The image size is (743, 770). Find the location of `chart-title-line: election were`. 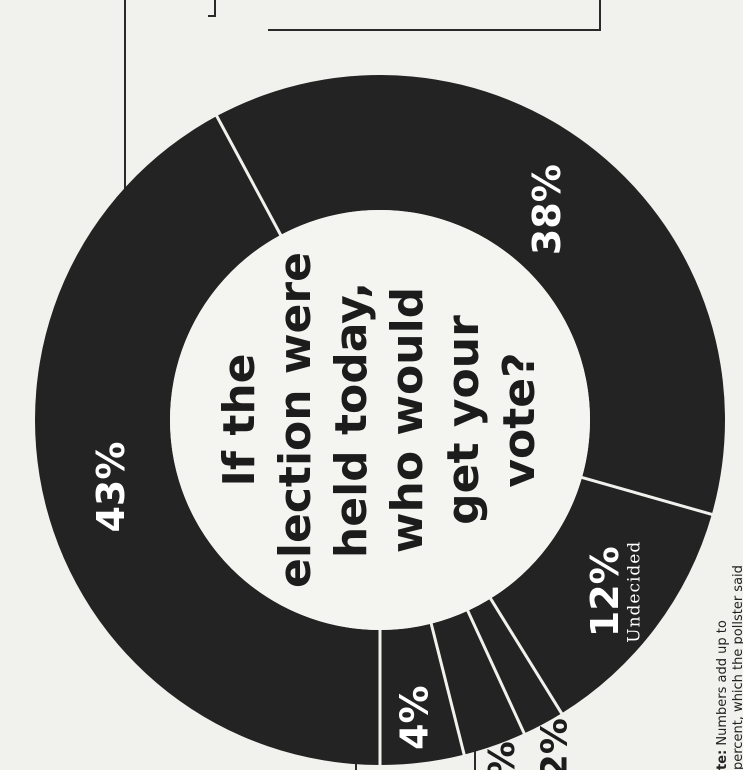

chart-title-line: election were is located at coordinates (295, 420).